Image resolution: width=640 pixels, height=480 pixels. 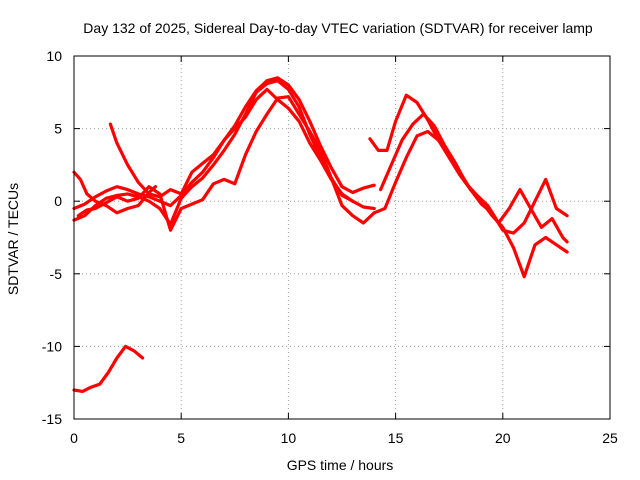 I want to click on x-tick-label: 20, so click(x=503, y=438).